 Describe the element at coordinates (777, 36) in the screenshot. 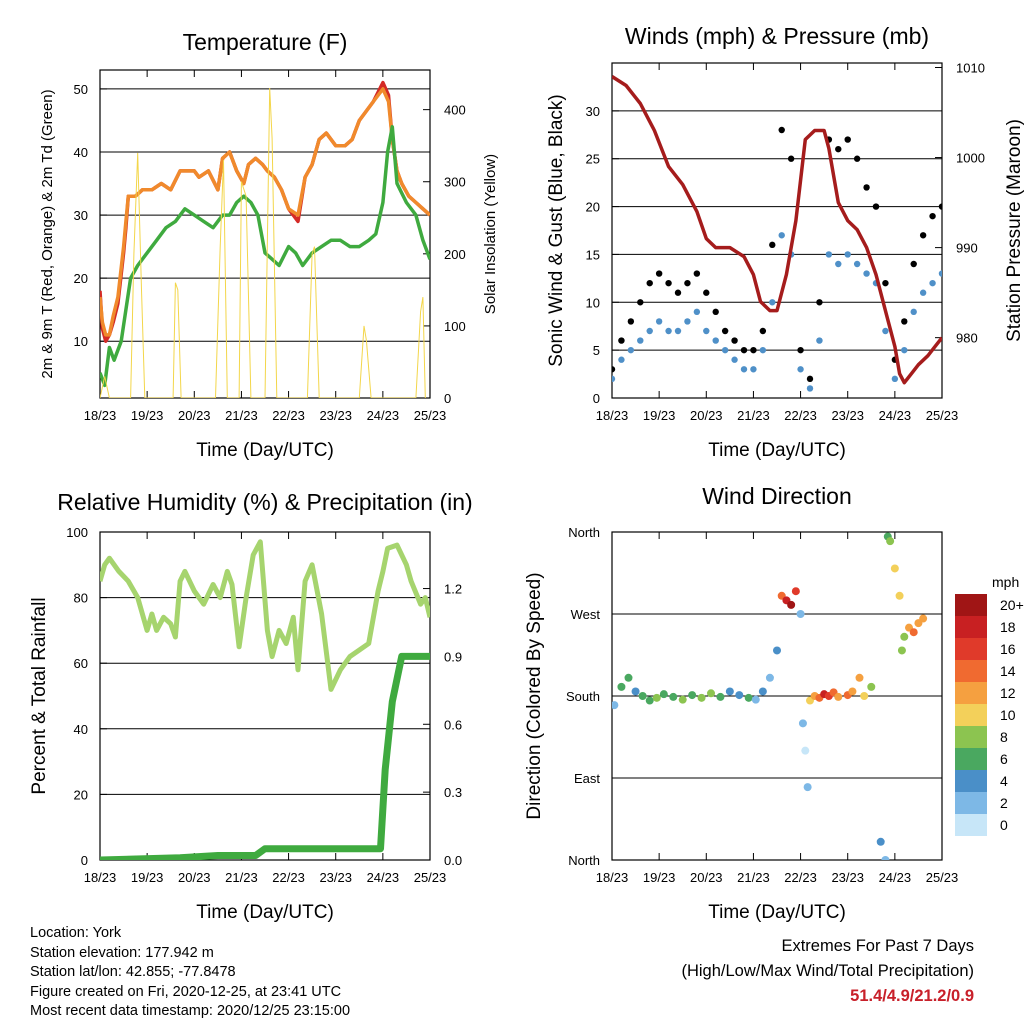

I see `chart-title: Winds (mph) & Pressure (mb)` at that location.